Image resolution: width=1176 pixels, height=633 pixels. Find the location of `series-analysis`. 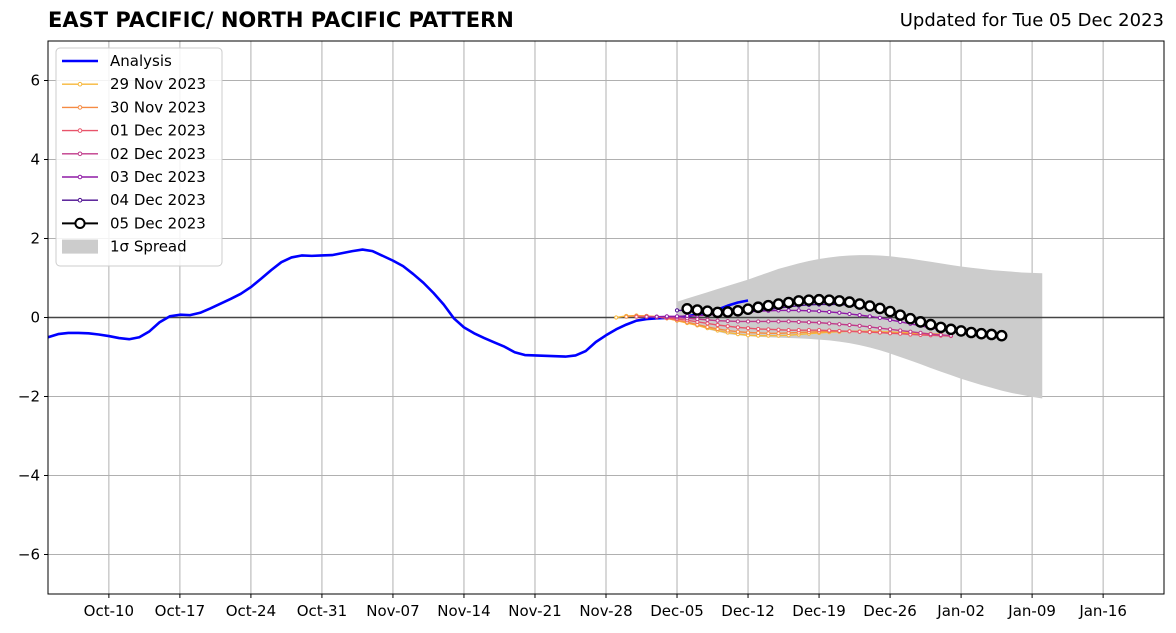

series-analysis is located at coordinates (398, 303).